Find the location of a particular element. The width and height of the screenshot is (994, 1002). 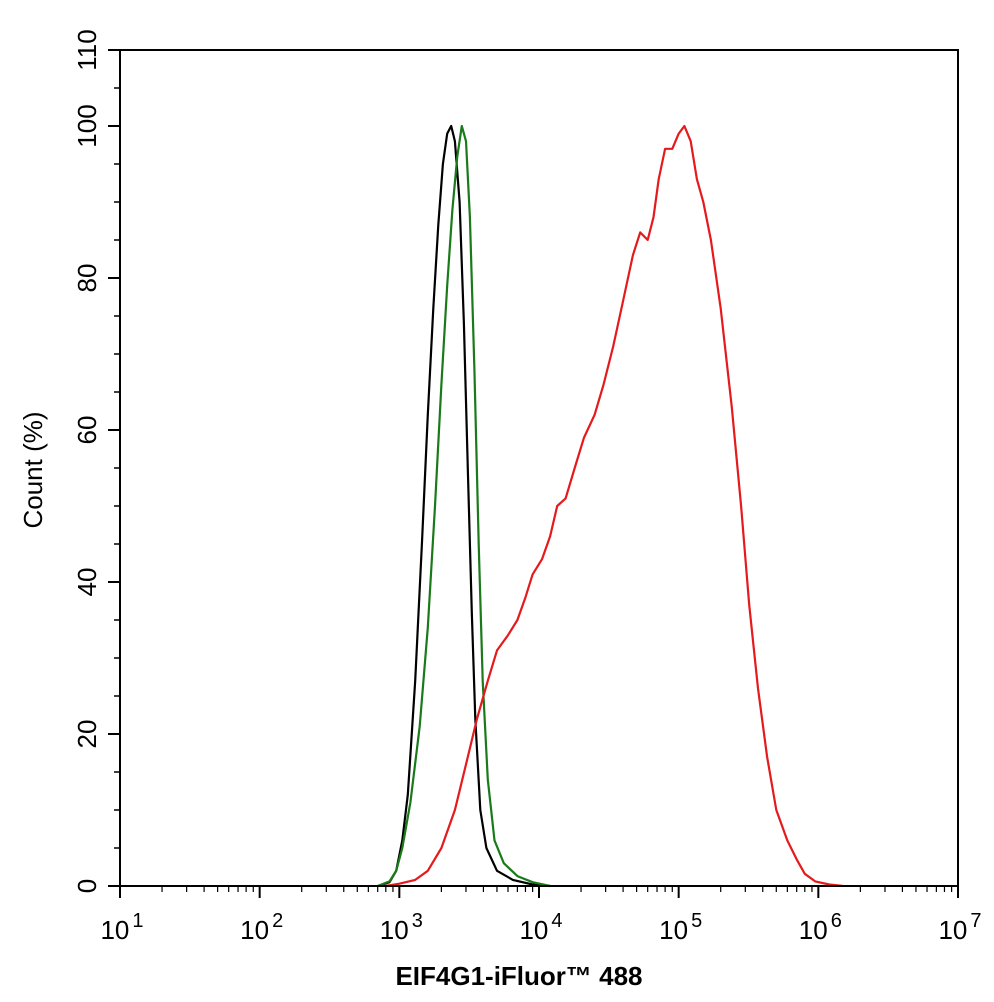

x-tick-label: 10 3 is located at coordinates (401, 927).